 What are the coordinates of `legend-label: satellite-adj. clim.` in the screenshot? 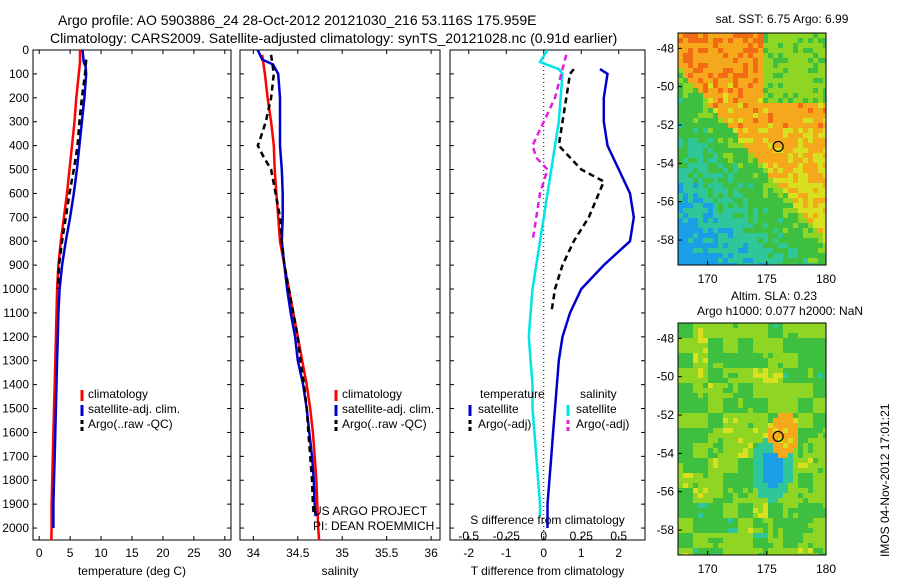 It's located at (134, 409).